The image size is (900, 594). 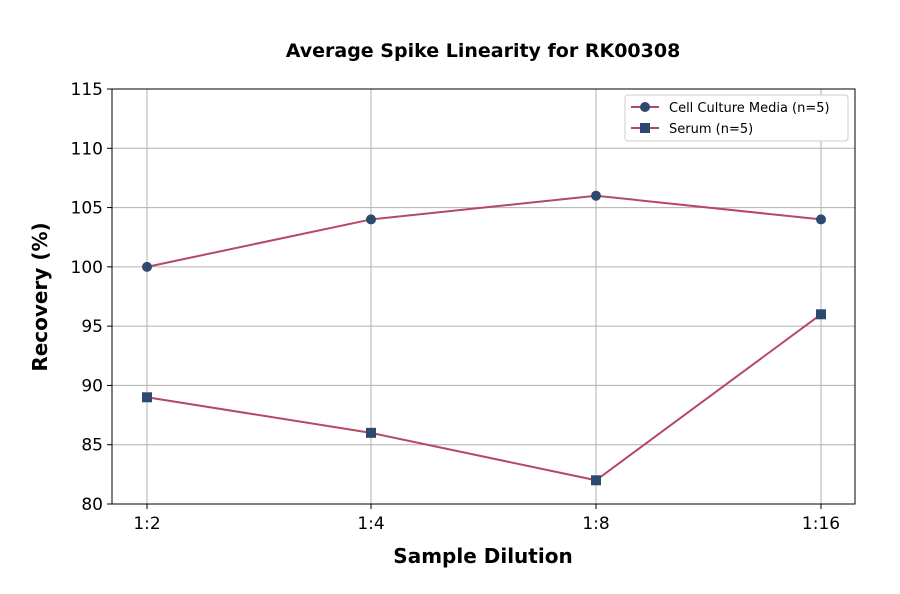 What do you see at coordinates (87, 90) in the screenshot?
I see `y-tick-label: 115` at bounding box center [87, 90].